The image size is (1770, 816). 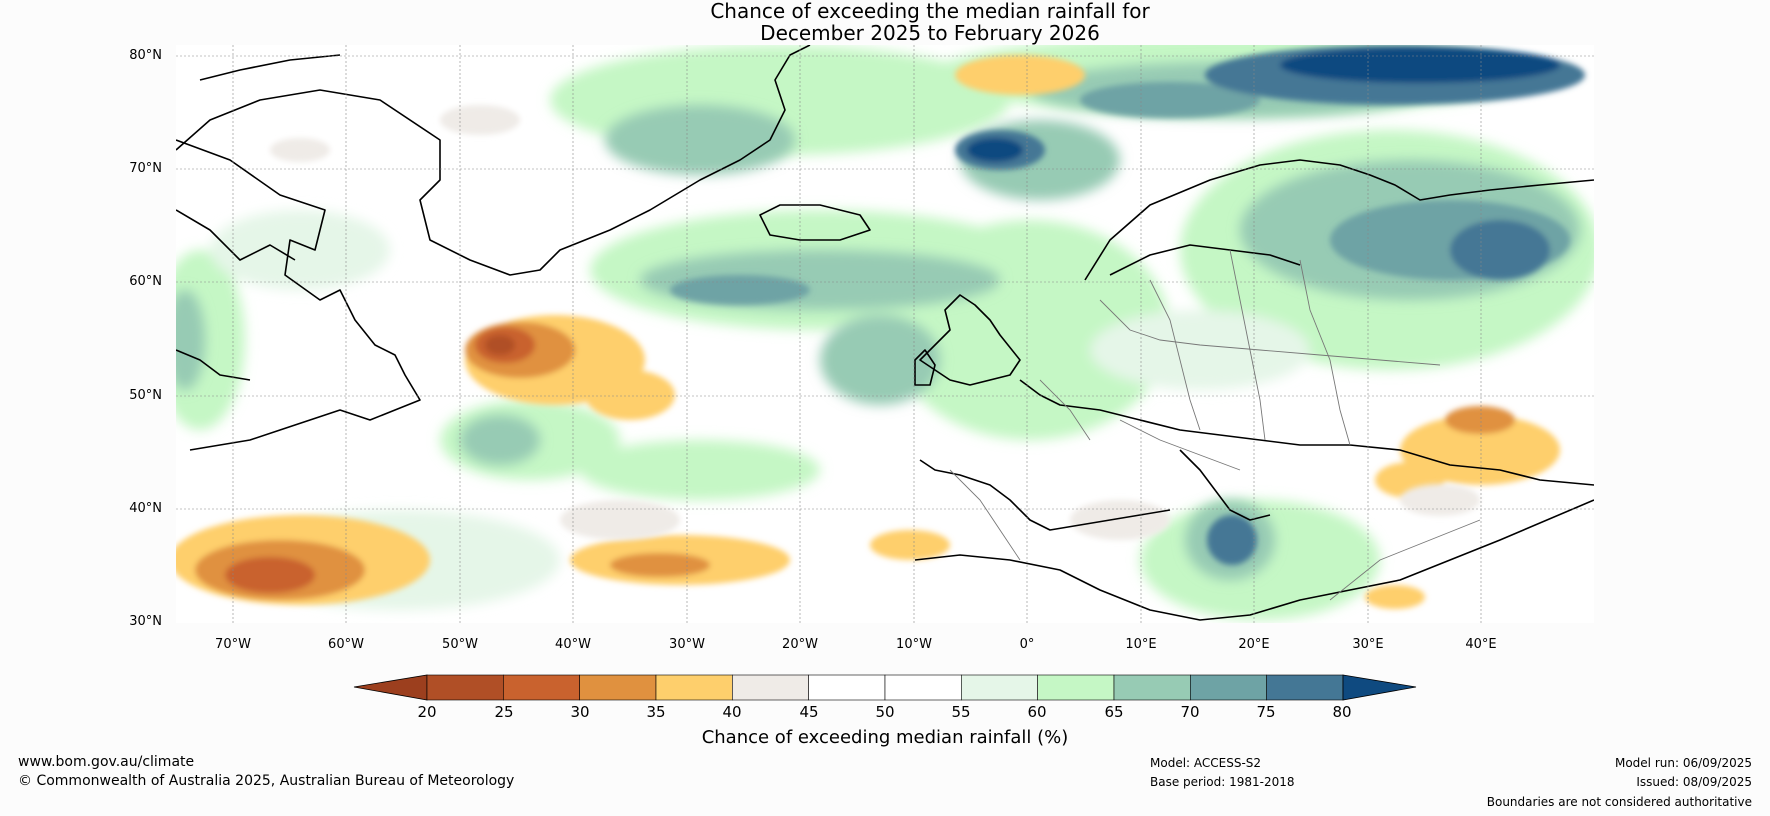 What do you see at coordinates (1694, 782) in the screenshot?
I see `footer-issued: Issued: 08/09/2025` at bounding box center [1694, 782].